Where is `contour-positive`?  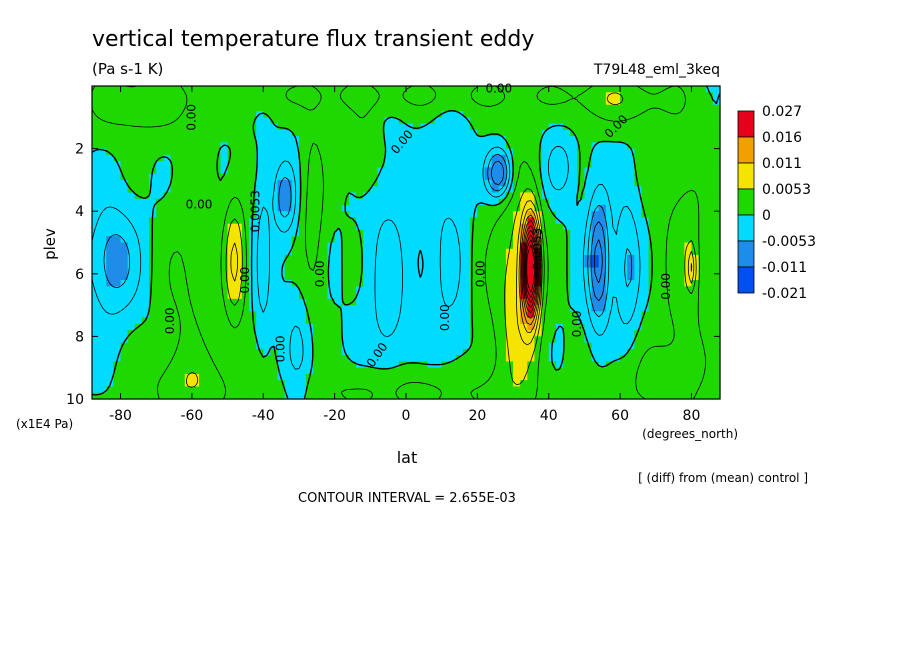
contour-positive is located at coordinates (462, 273).